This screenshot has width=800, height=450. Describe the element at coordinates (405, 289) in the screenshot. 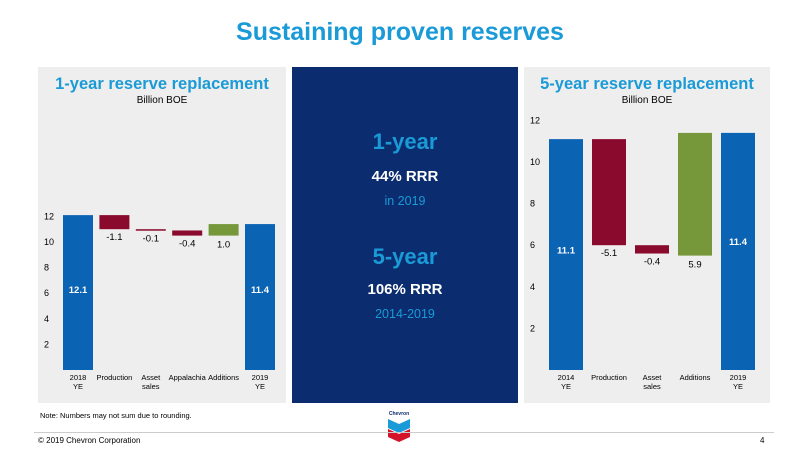

I see `five-year-rrr: 106% RRR` at that location.